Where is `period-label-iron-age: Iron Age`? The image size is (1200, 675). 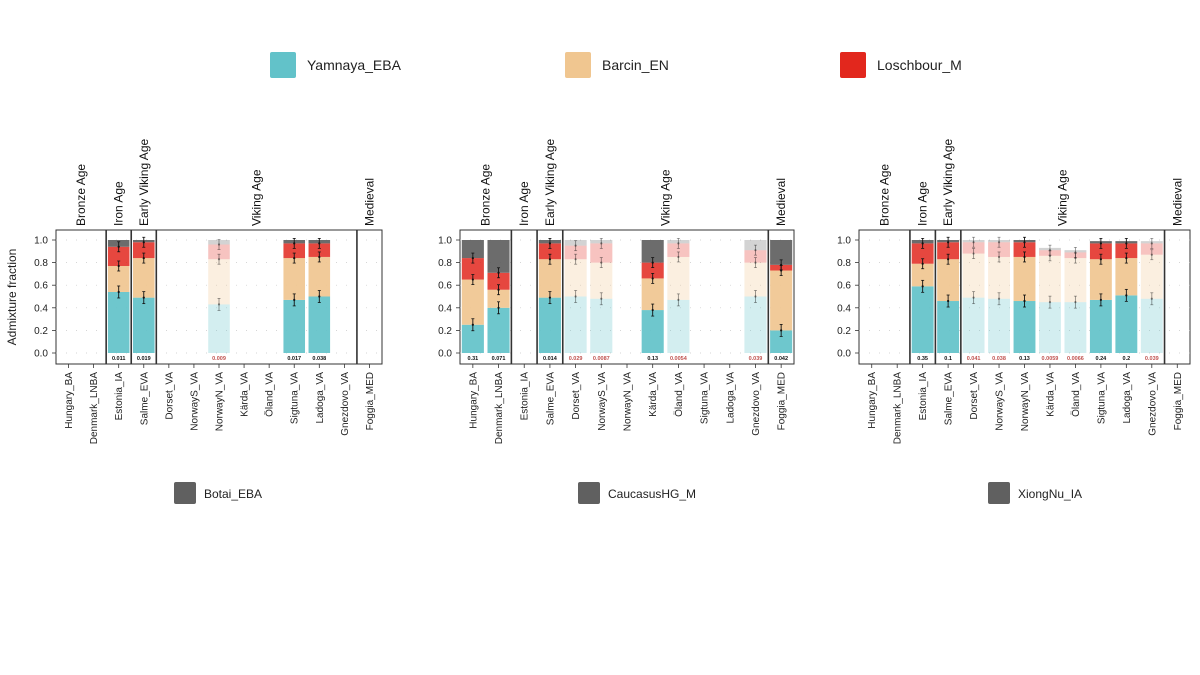
period-label-iron-age: Iron Age is located at coordinates (119, 203).